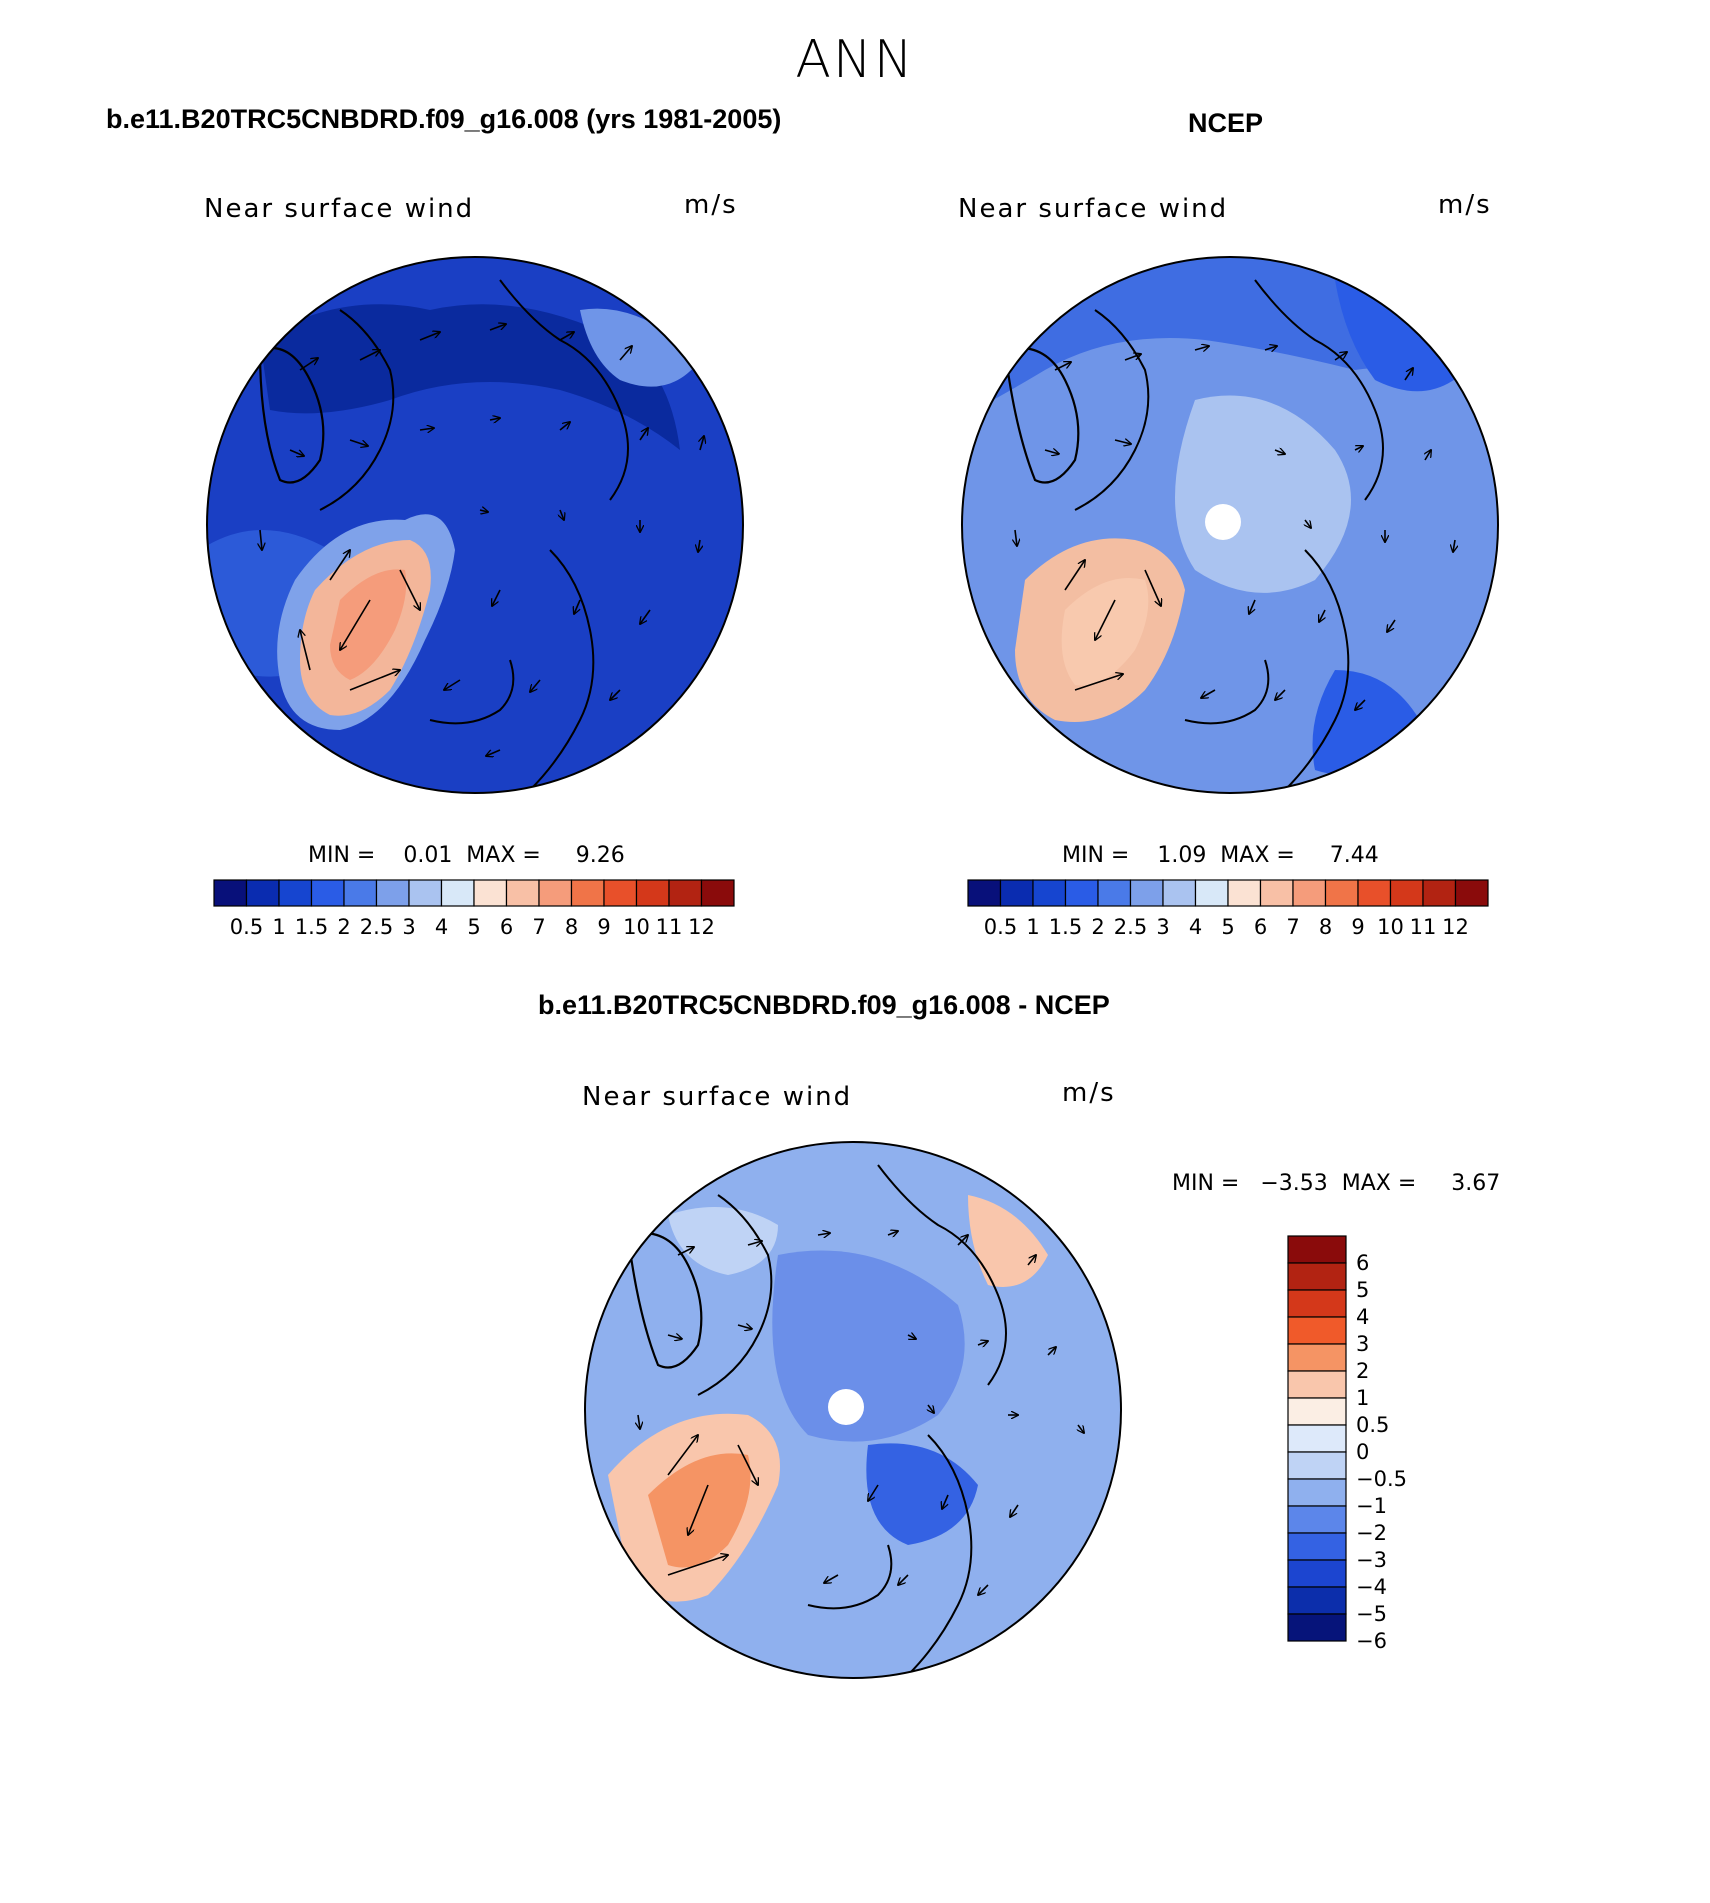  I want to click on diff-field-label: Near surface wind, so click(717, 1097).